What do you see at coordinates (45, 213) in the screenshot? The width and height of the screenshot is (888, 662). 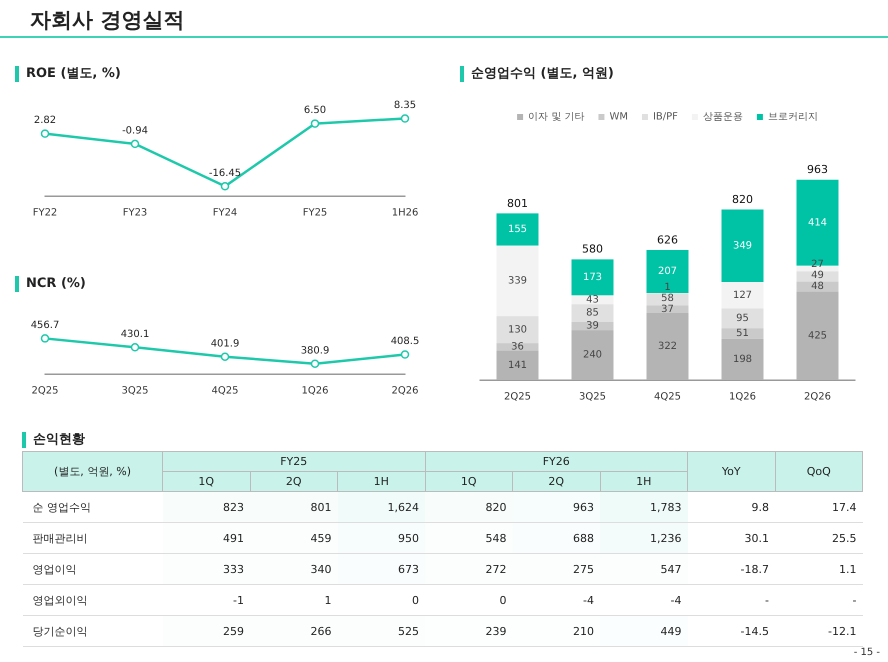 I see `x-tick-label: FY22` at bounding box center [45, 213].